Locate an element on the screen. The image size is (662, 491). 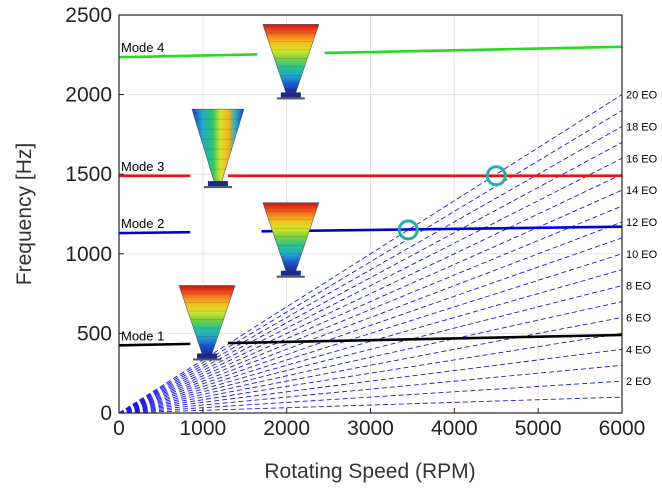
eo-label-18: 18 EO is located at coordinates (642, 127).